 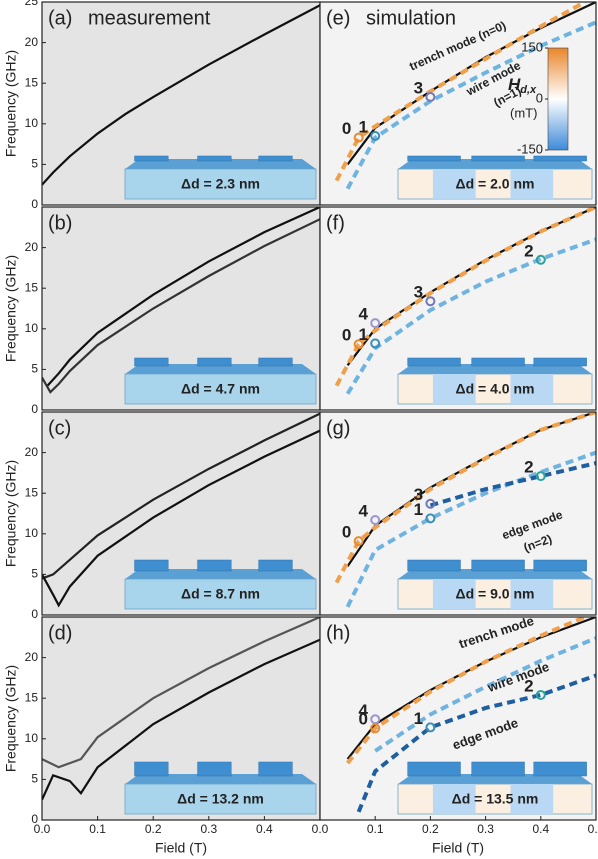 I want to click on panel-label: (h), so click(x=338, y=633).